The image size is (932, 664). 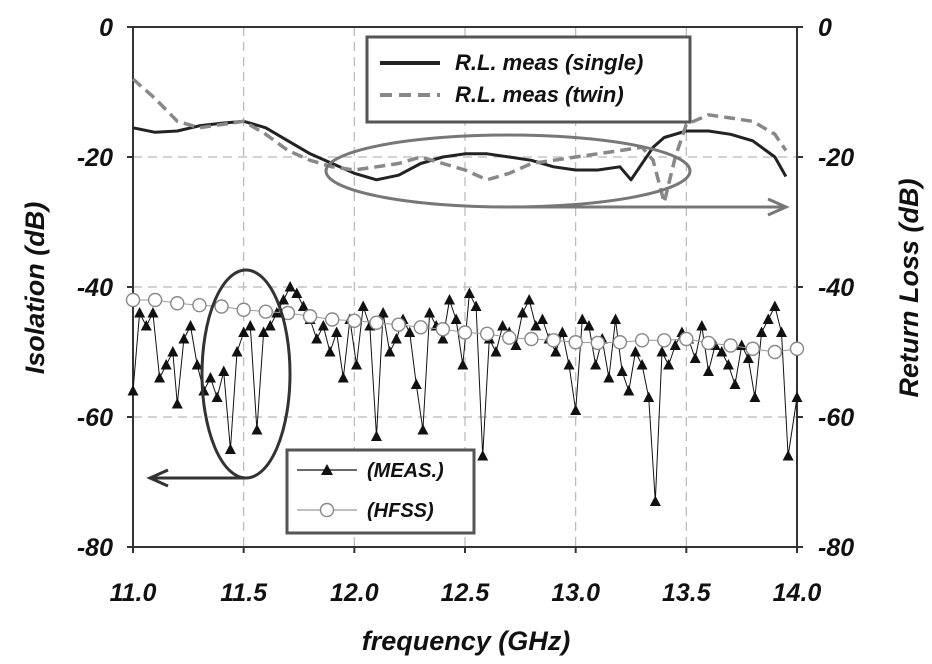 What do you see at coordinates (797, 593) in the screenshot?
I see `x-tick-label: 14.0` at bounding box center [797, 593].